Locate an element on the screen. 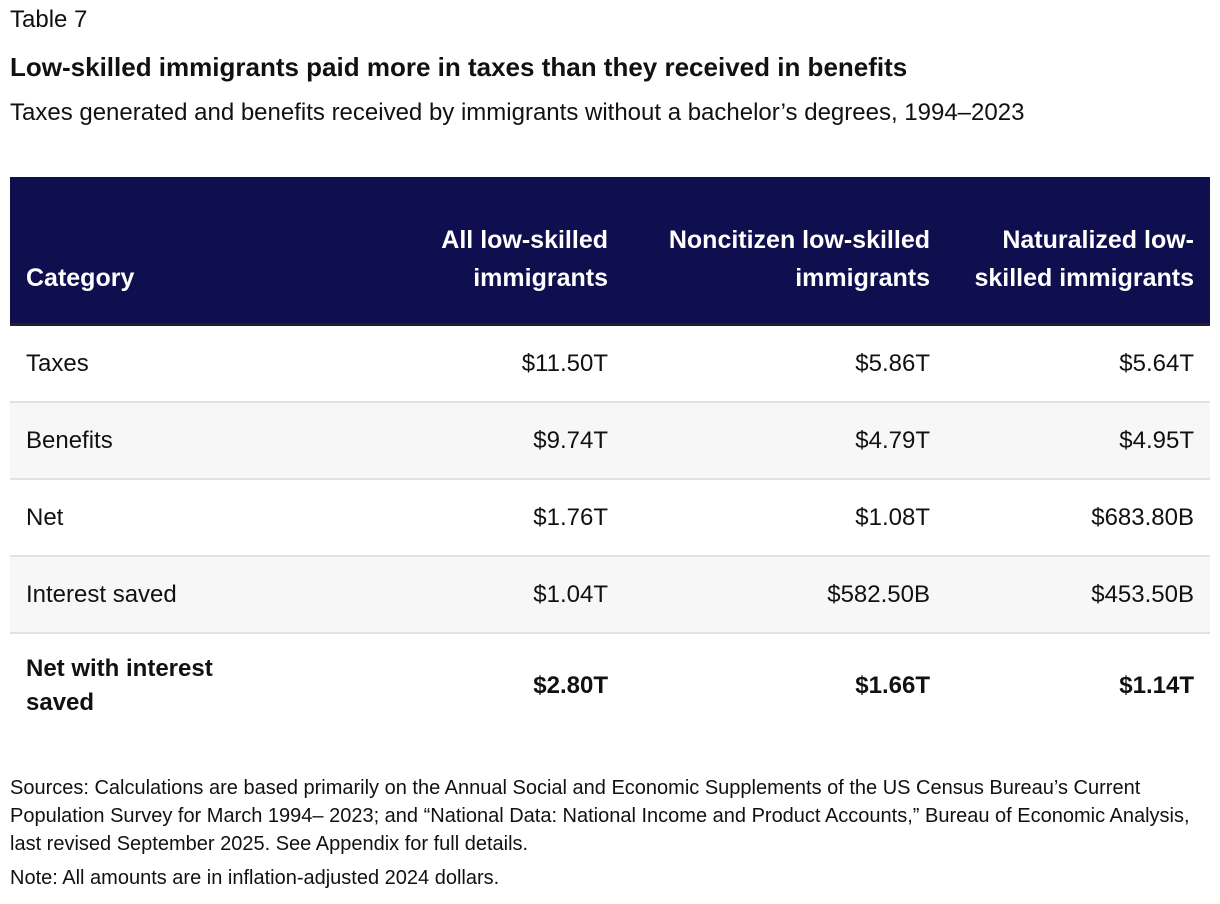 The height and width of the screenshot is (904, 1220). table-cell: $4.79T is located at coordinates (785, 441).